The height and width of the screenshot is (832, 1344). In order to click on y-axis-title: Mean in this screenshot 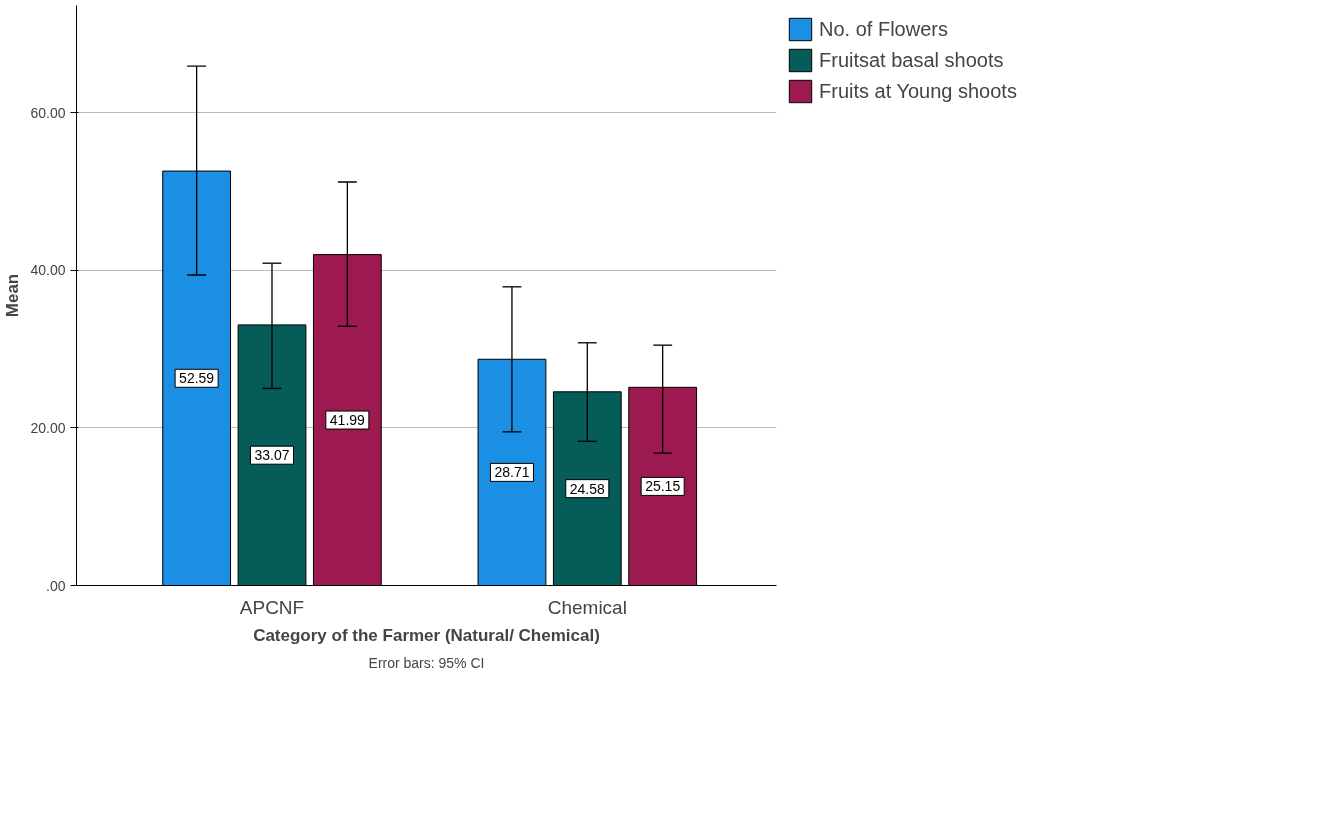, I will do `click(13, 295)`.